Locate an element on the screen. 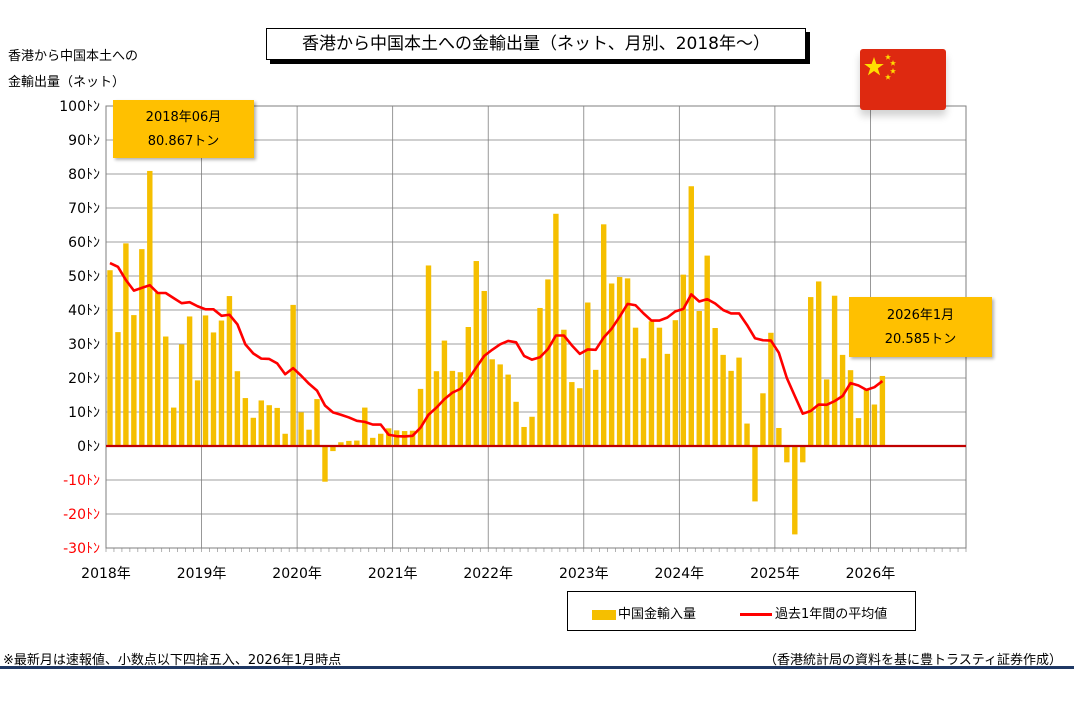 Image resolution: width=1074 pixels, height=707 pixels. legend-swatch-bar is located at coordinates (604, 614).